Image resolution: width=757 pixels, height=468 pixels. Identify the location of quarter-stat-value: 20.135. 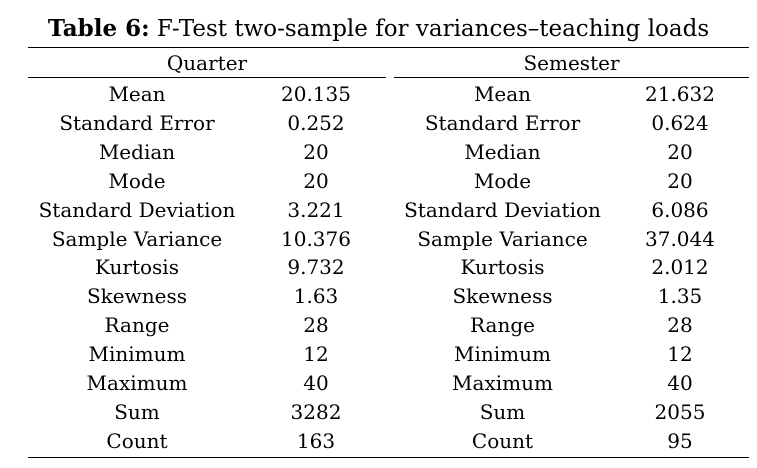
(316, 94).